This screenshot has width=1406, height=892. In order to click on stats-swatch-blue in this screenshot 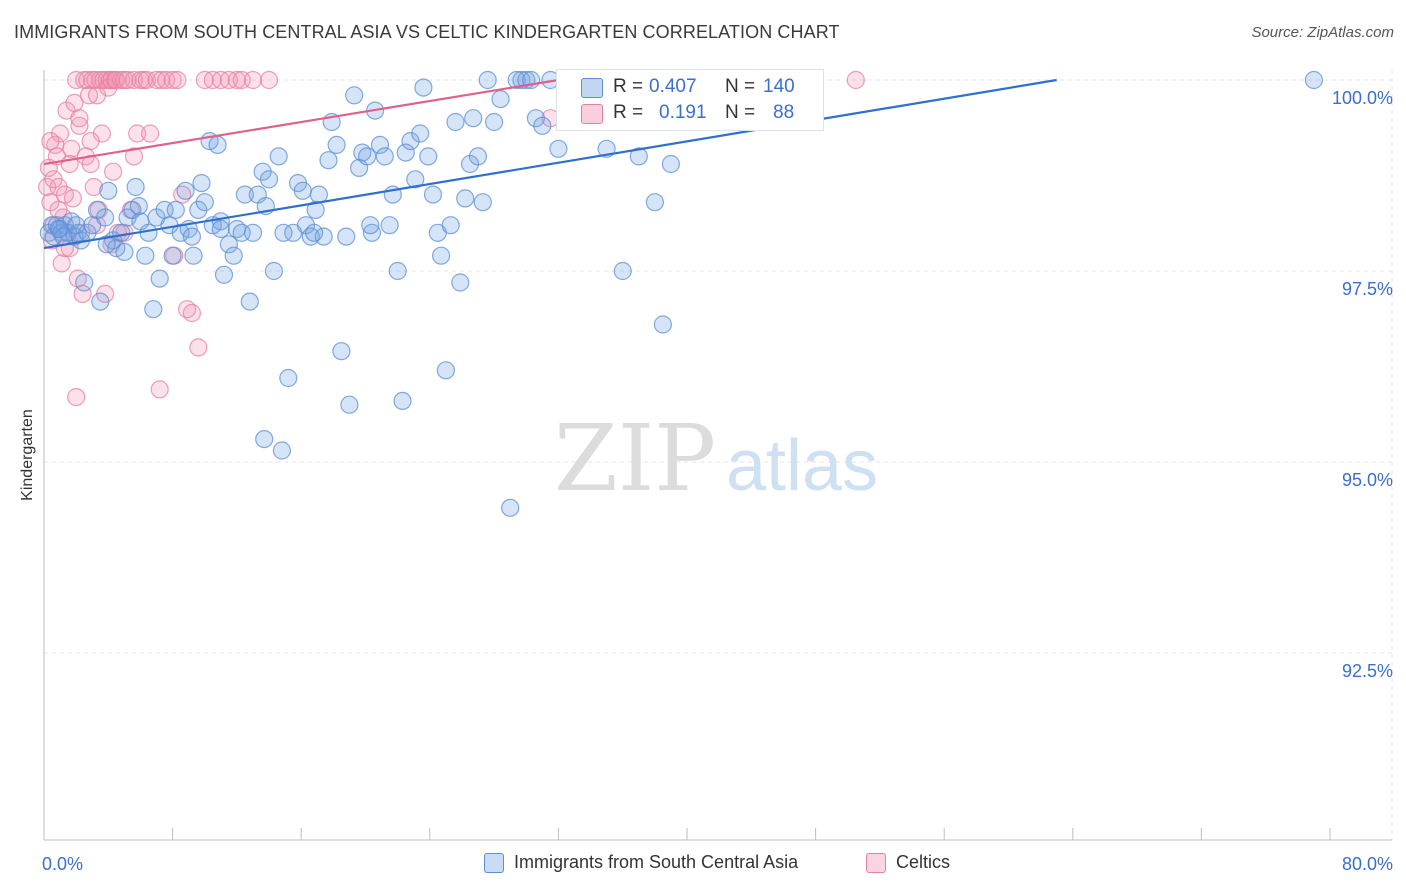, I will do `click(592, 88)`.